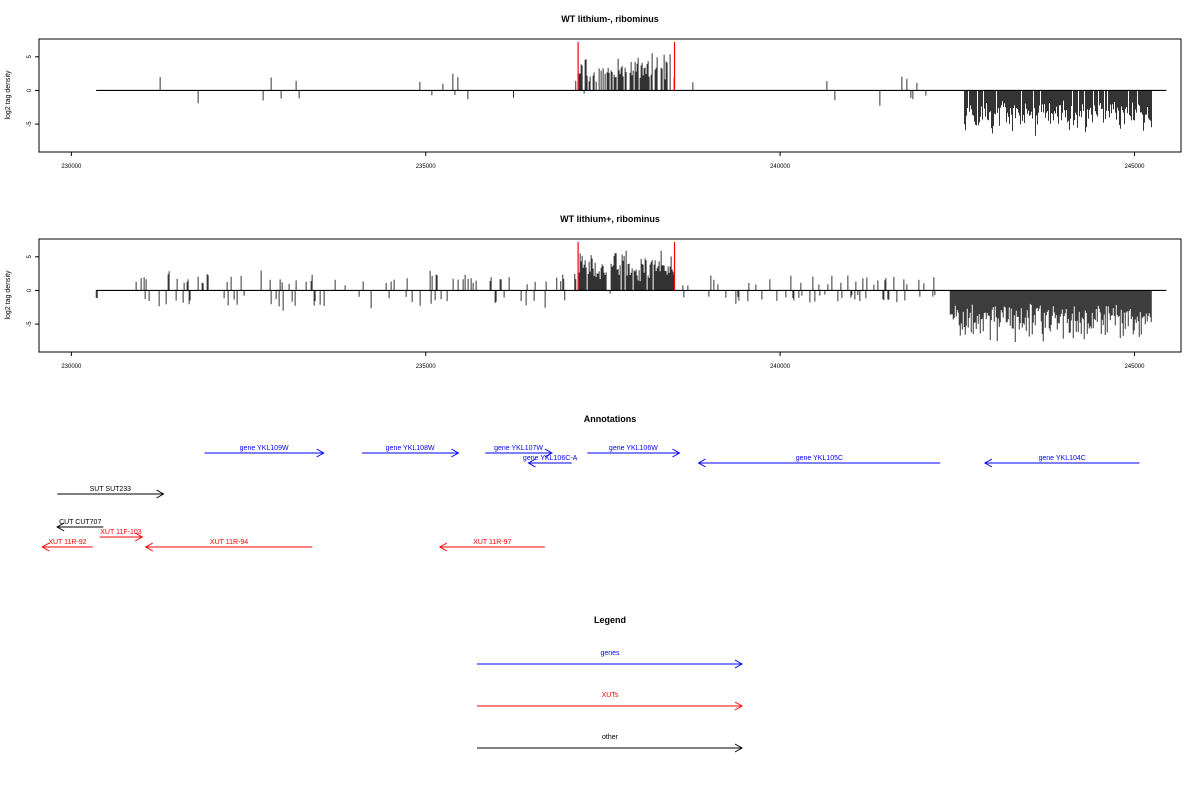 The width and height of the screenshot is (1200, 800). I want to click on annotation-arrow: gene YKL106W, so click(634, 451).